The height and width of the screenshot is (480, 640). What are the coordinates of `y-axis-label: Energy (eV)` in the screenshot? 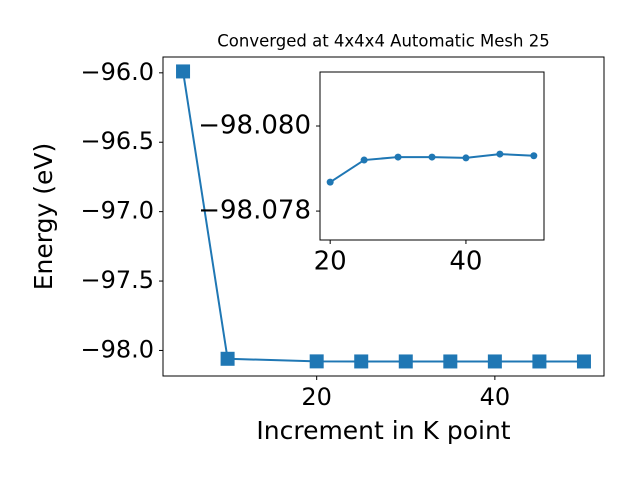 It's located at (43, 216).